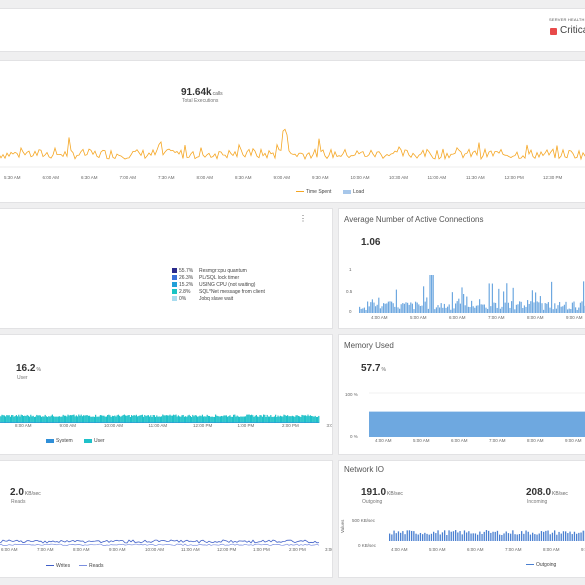 The image size is (585, 585). Describe the element at coordinates (572, 30) in the screenshot. I see `server-health-status: Critica` at that location.